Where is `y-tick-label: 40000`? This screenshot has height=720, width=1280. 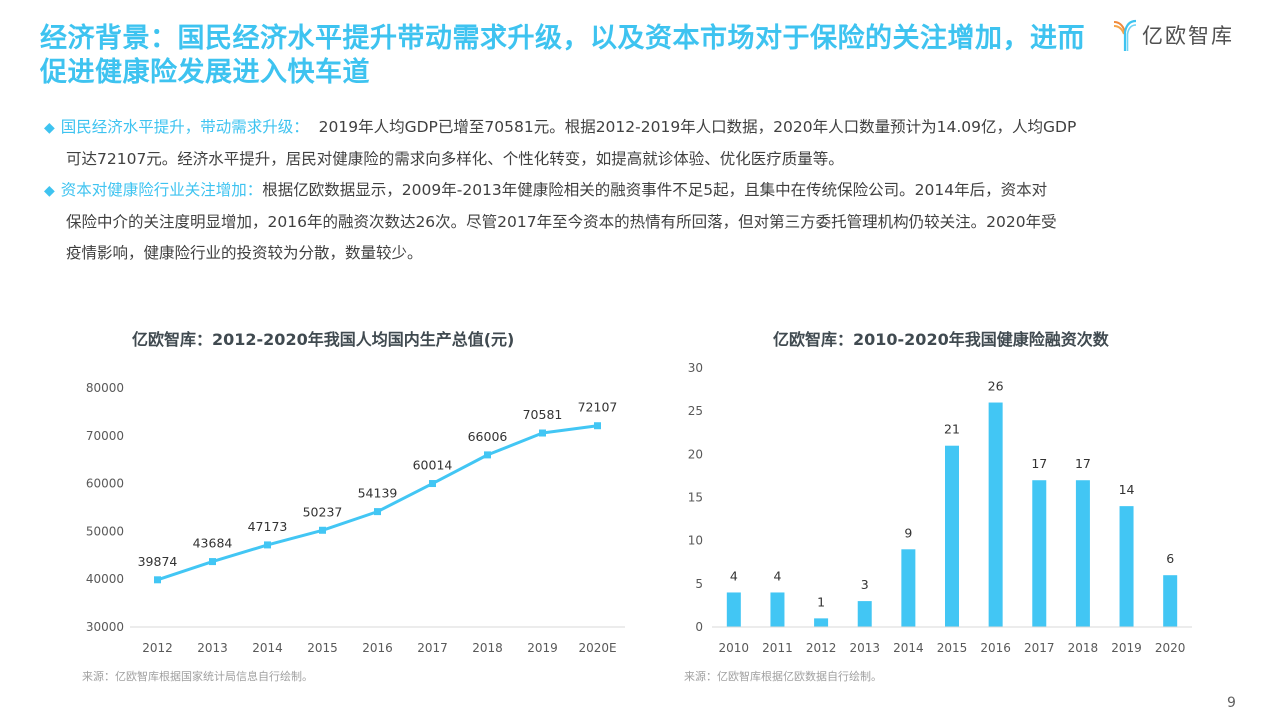 y-tick-label: 40000 is located at coordinates (105, 579).